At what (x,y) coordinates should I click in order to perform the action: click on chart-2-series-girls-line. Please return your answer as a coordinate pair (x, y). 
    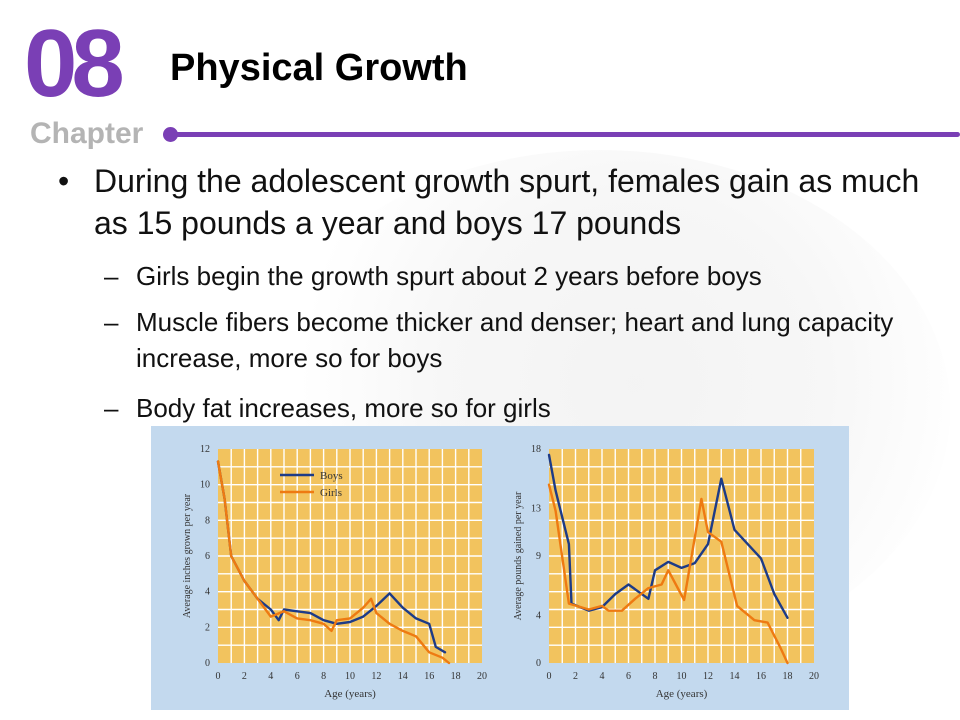
    Looking at the image, I should click on (668, 574).